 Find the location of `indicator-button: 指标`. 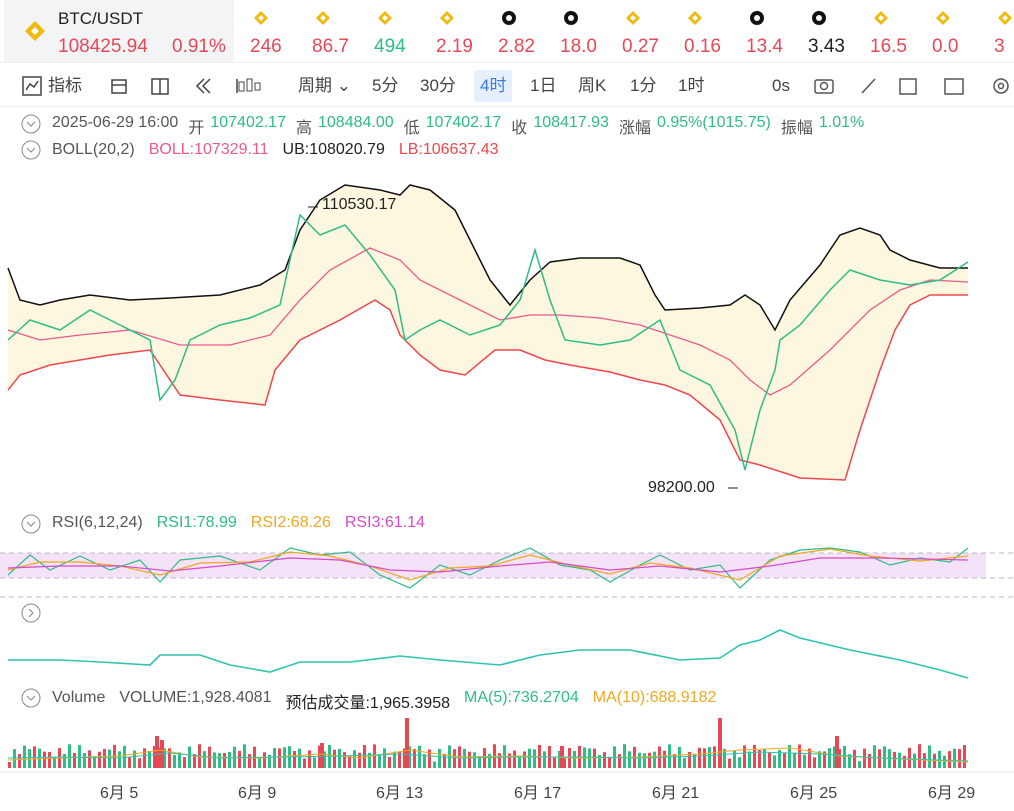

indicator-button: 指标 is located at coordinates (65, 85).